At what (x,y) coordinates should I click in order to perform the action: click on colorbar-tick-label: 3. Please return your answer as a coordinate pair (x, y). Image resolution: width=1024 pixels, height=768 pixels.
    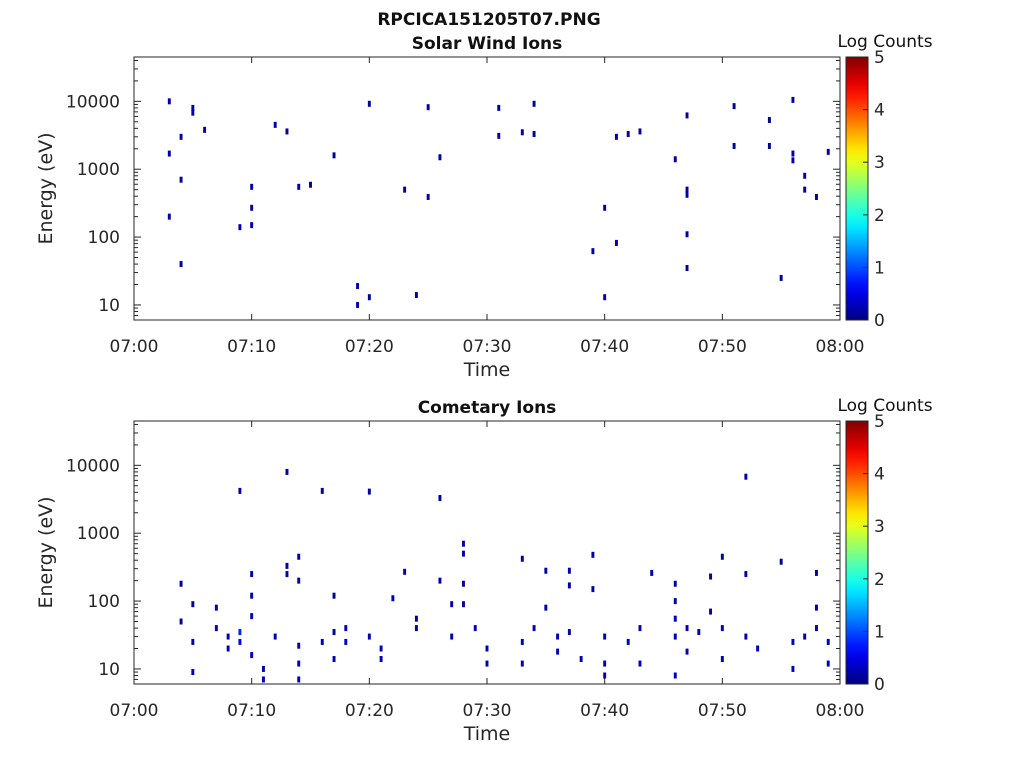
    Looking at the image, I should click on (879, 527).